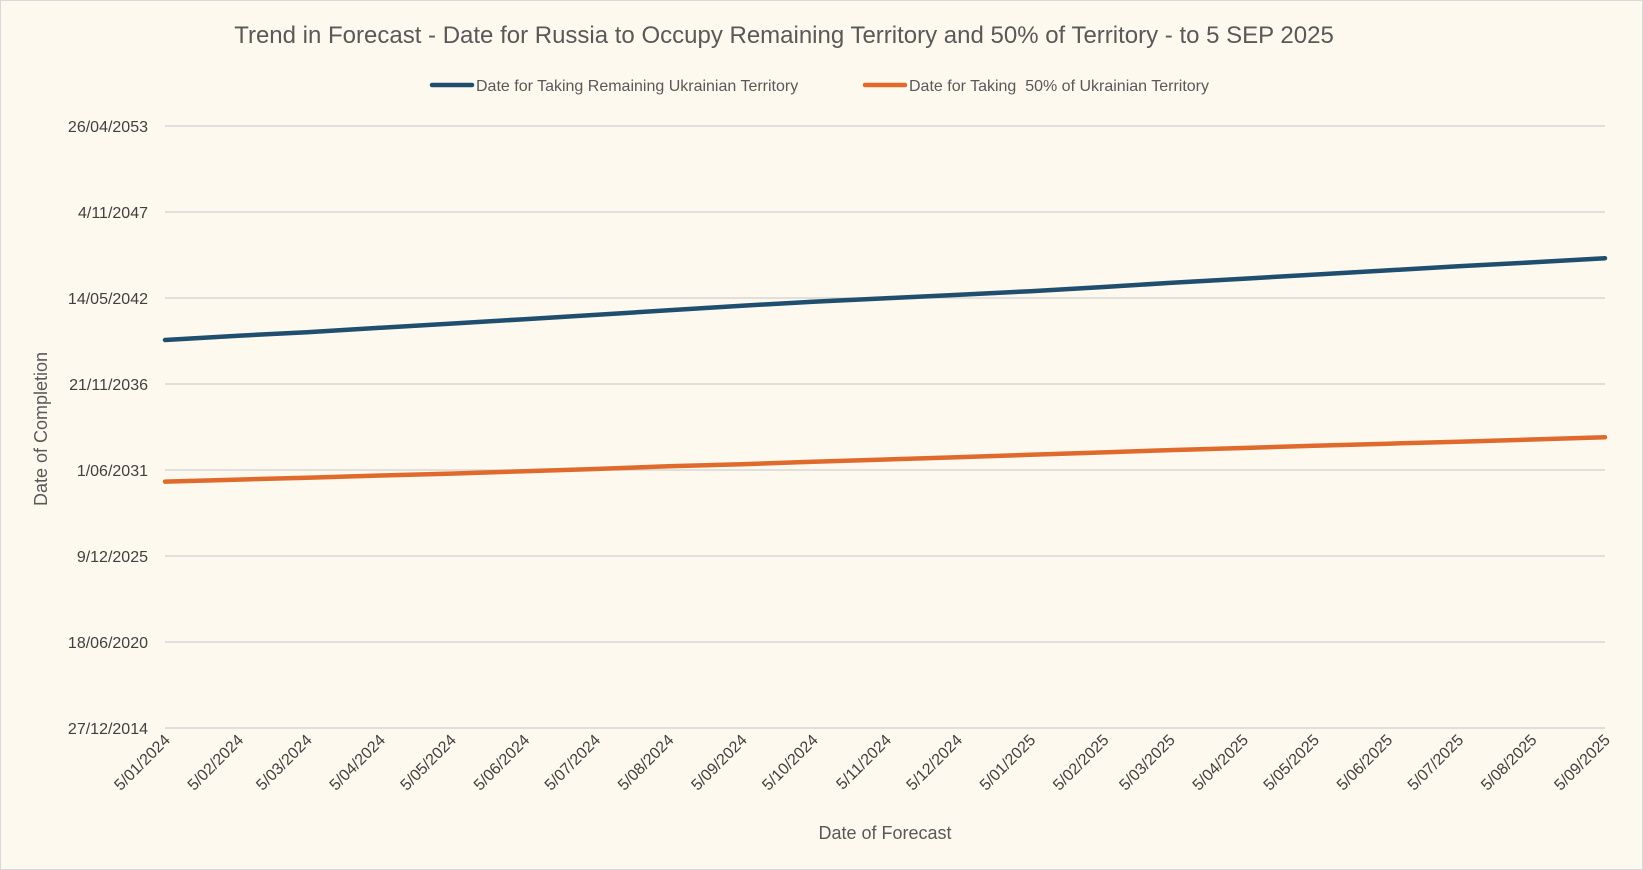  I want to click on x-tick-label: 5/09/2024, so click(719, 763).